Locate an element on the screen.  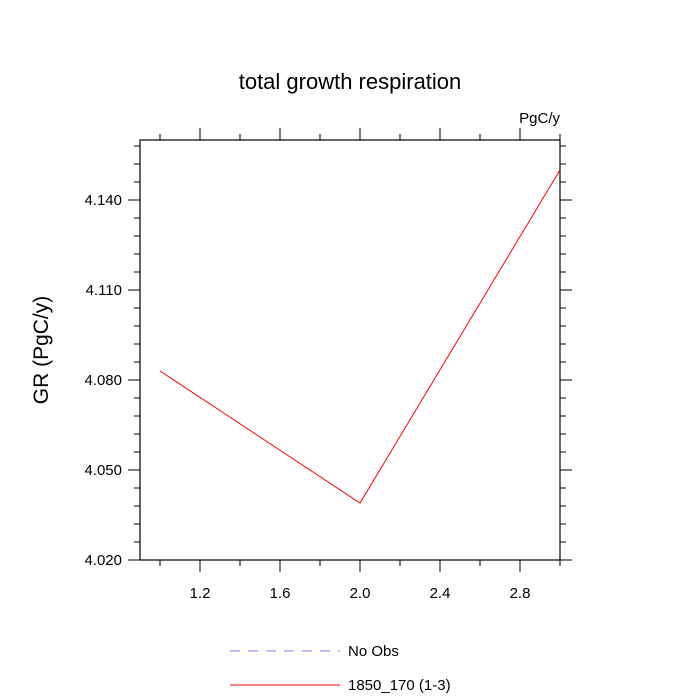
y-tick-label: 4.080 is located at coordinates (103, 380).